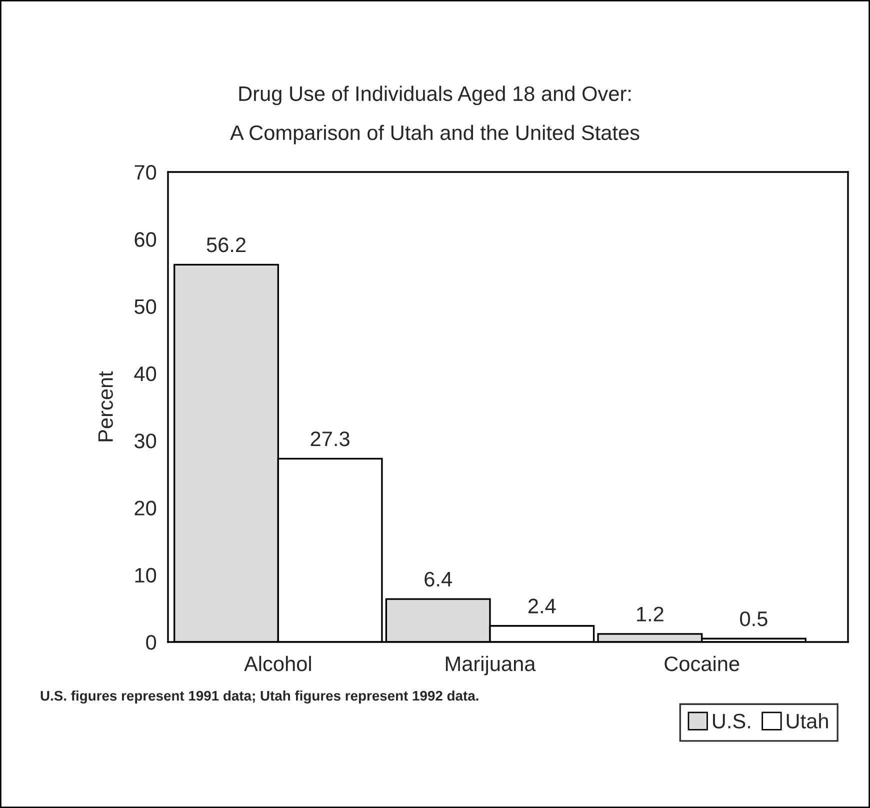 Image resolution: width=870 pixels, height=808 pixels. Describe the element at coordinates (650, 614) in the screenshot. I see `data-label: 1.2` at that location.